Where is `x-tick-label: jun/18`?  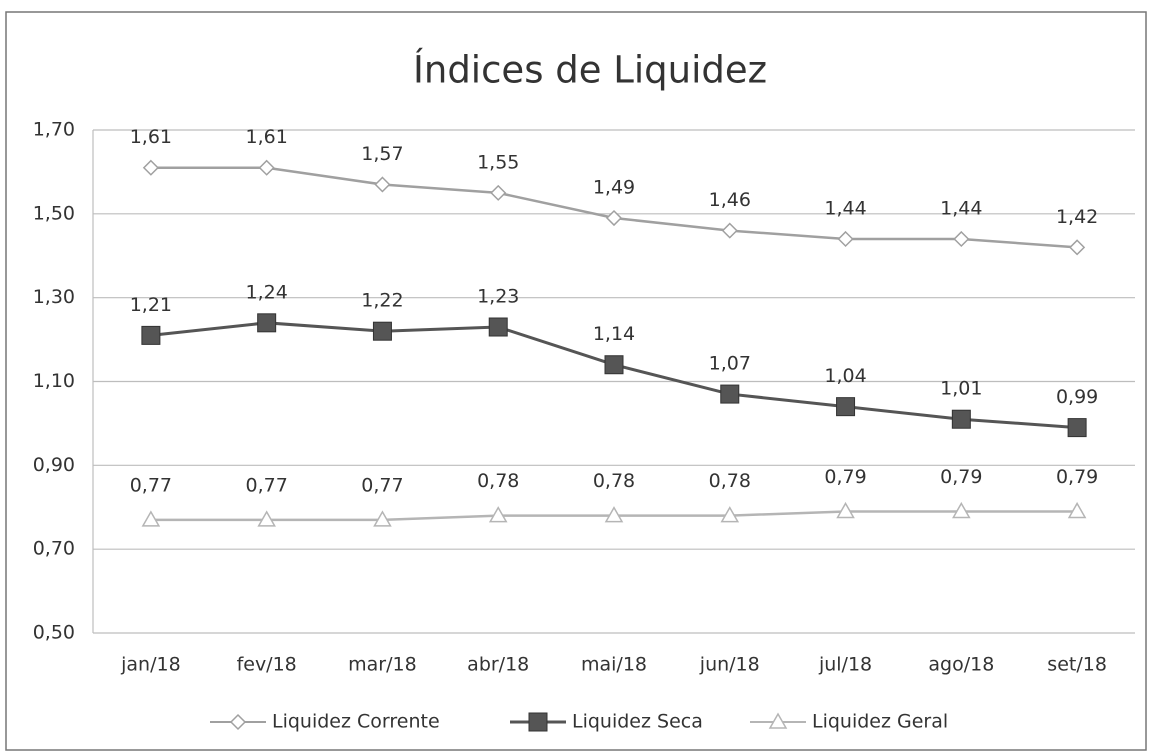
x-tick-label: jun/18 is located at coordinates (729, 665).